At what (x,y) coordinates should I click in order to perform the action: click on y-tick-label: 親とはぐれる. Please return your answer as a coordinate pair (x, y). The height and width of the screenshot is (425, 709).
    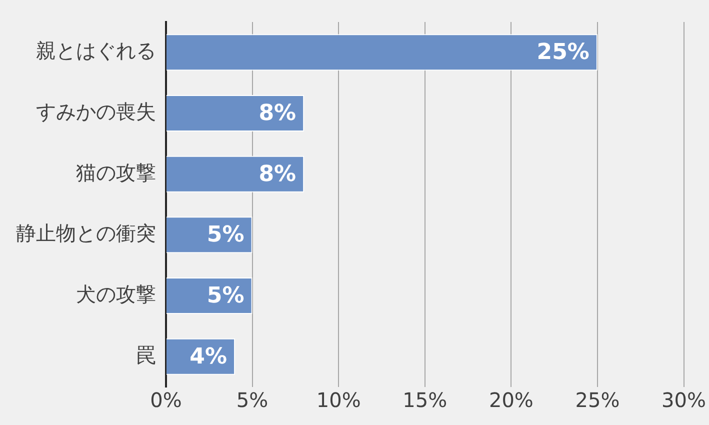
    Looking at the image, I should click on (96, 50).